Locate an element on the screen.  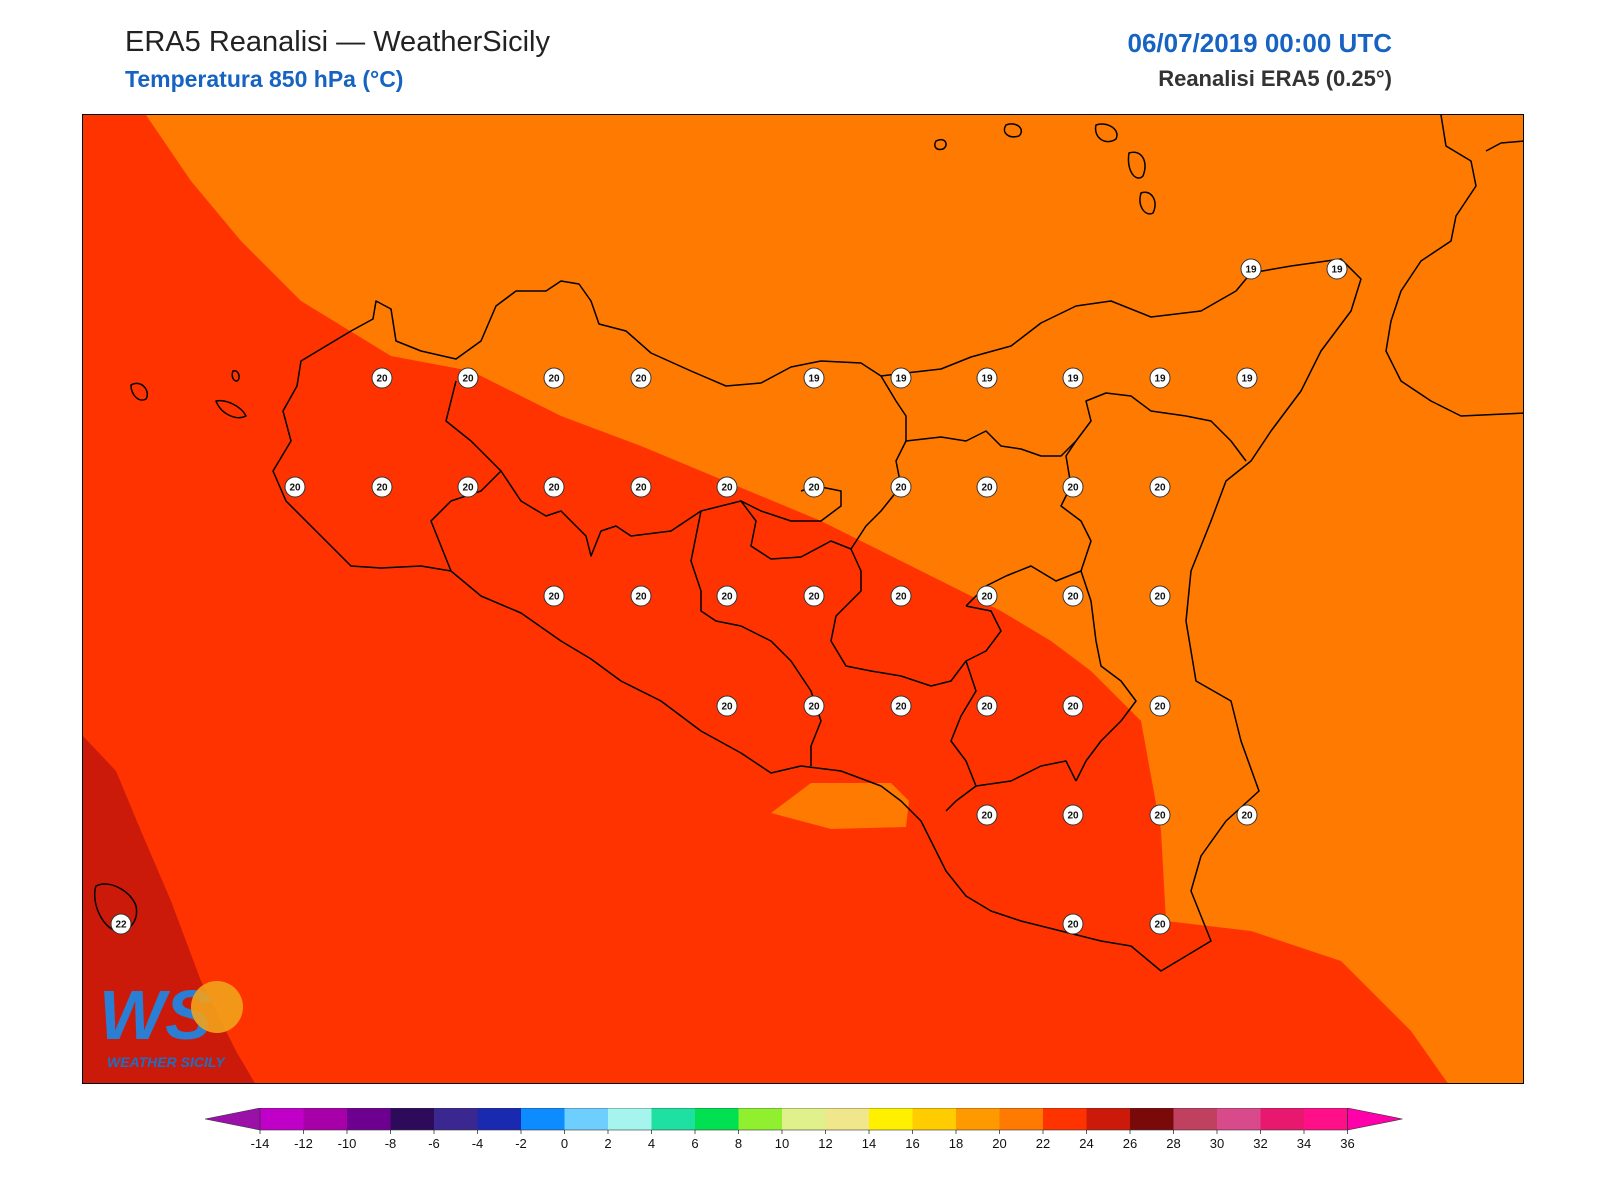
colorbar-tick-label: 12 is located at coordinates (825, 1143).